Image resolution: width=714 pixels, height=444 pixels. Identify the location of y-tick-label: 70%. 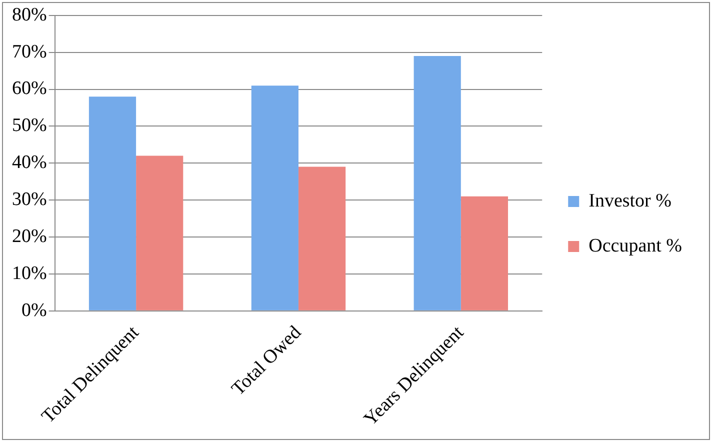
(29, 51).